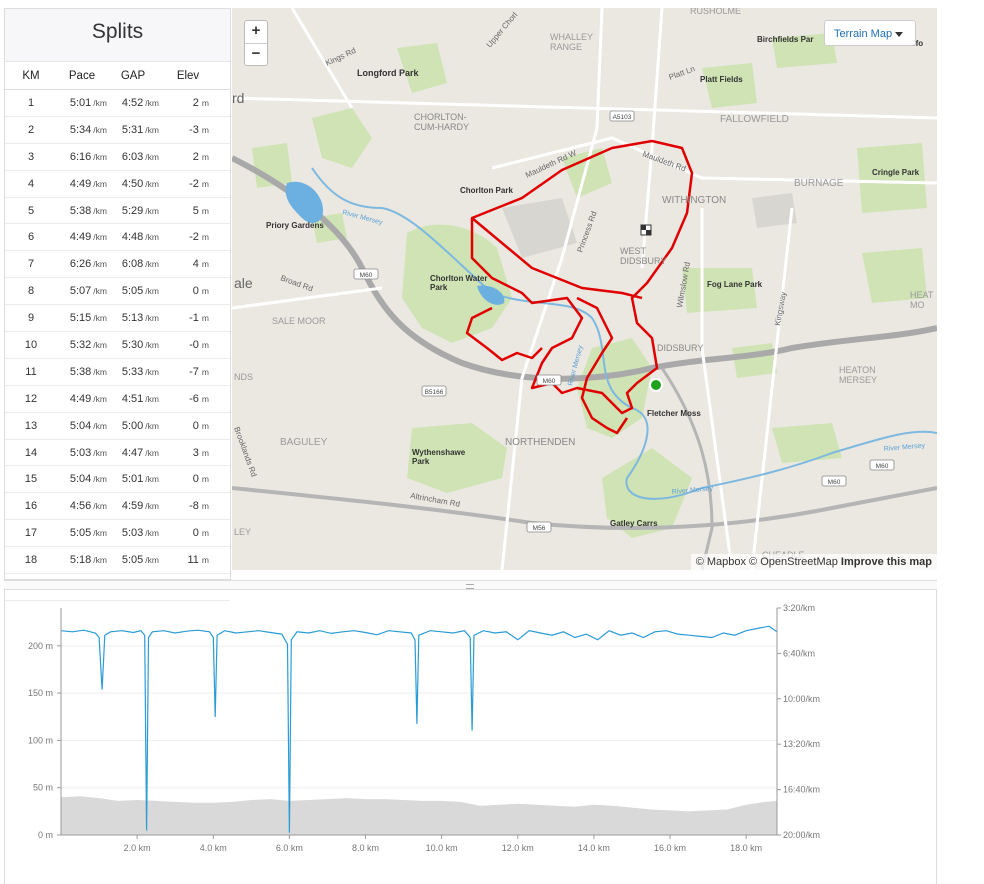 The width and height of the screenshot is (984, 884). What do you see at coordinates (441, 122) in the screenshot?
I see `map-label-chorlton-cum-hardy: CHORLTON-CUM-HARDY` at bounding box center [441, 122].